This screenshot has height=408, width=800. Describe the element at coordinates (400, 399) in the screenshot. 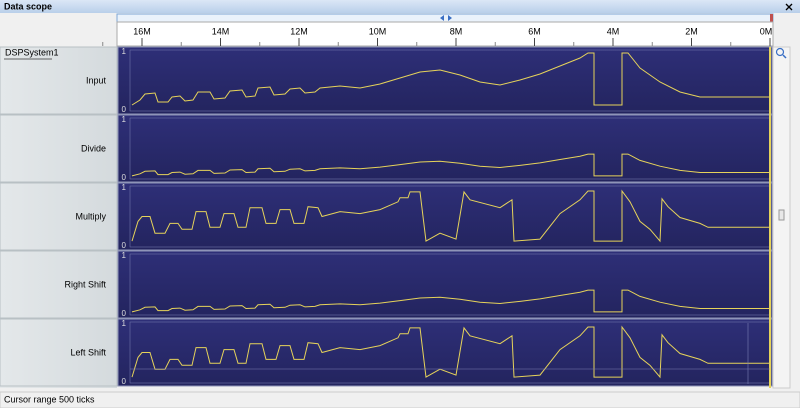

I see `status-bar` at that location.